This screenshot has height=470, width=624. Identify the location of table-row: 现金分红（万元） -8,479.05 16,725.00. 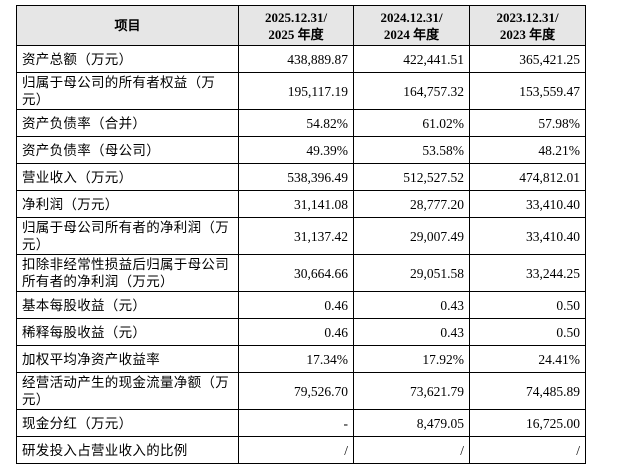
(301, 423).